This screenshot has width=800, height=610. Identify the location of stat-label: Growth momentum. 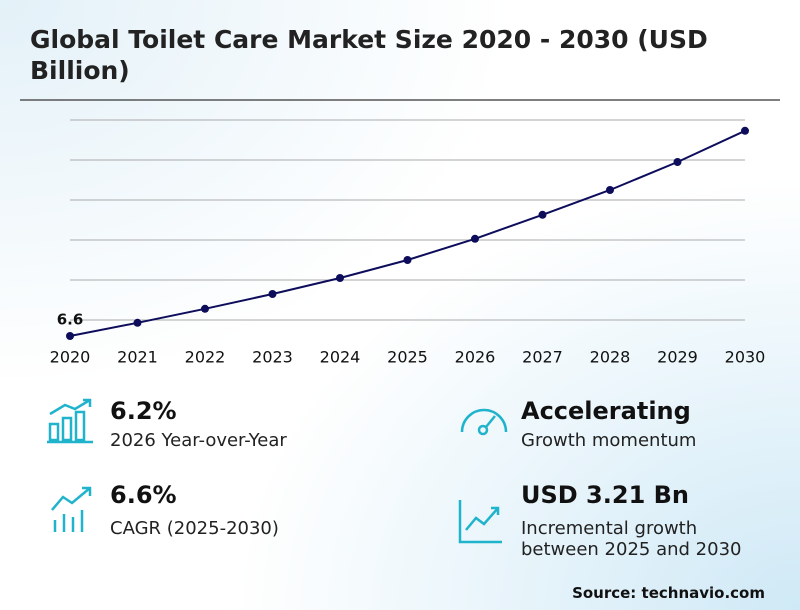
(609, 440).